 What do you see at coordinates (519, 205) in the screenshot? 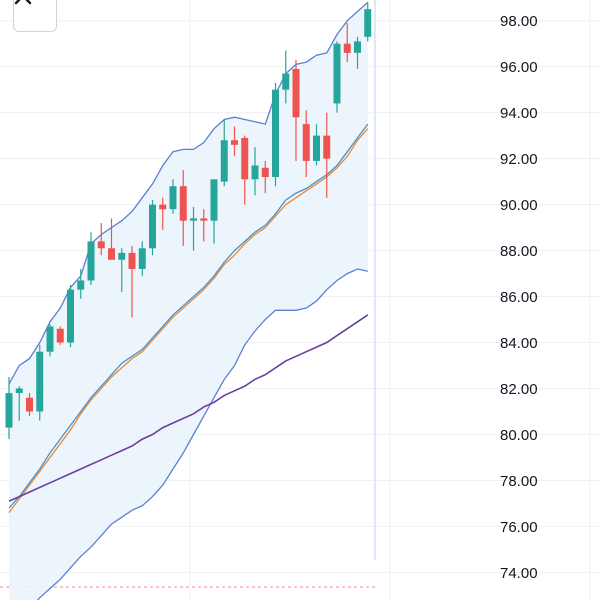
I see `y-tick-label: 90.00` at bounding box center [519, 205].